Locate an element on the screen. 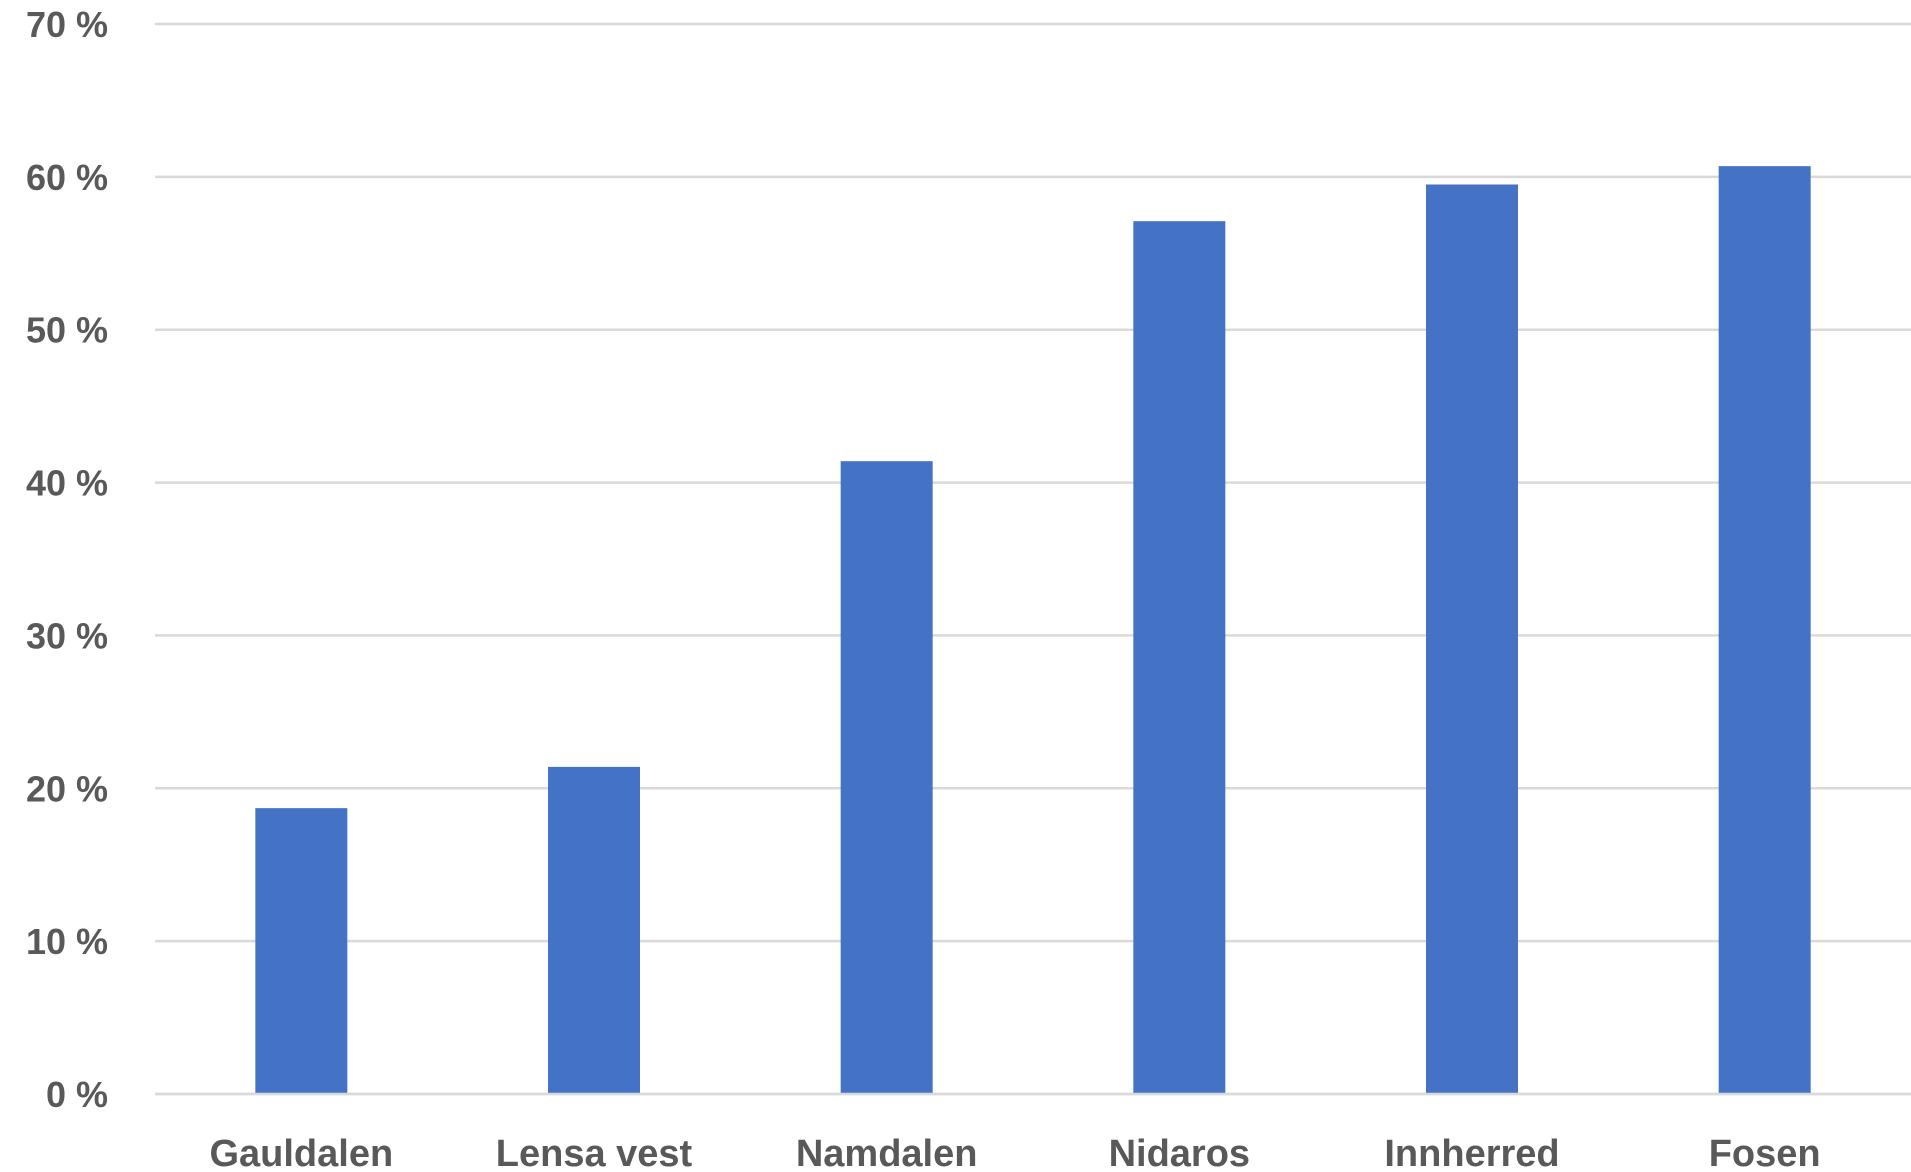 The image size is (1911, 1172). bar-gauldalen is located at coordinates (301, 951).